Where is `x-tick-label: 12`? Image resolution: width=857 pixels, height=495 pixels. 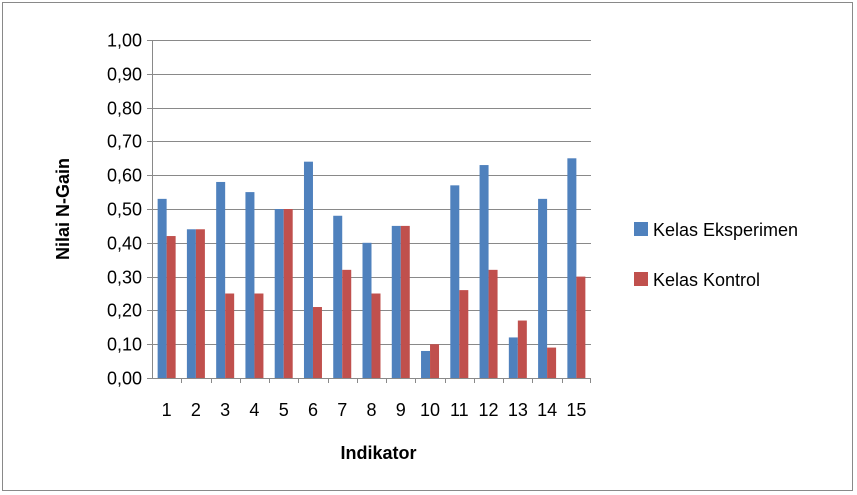
x-tick-label: 12 is located at coordinates (489, 410).